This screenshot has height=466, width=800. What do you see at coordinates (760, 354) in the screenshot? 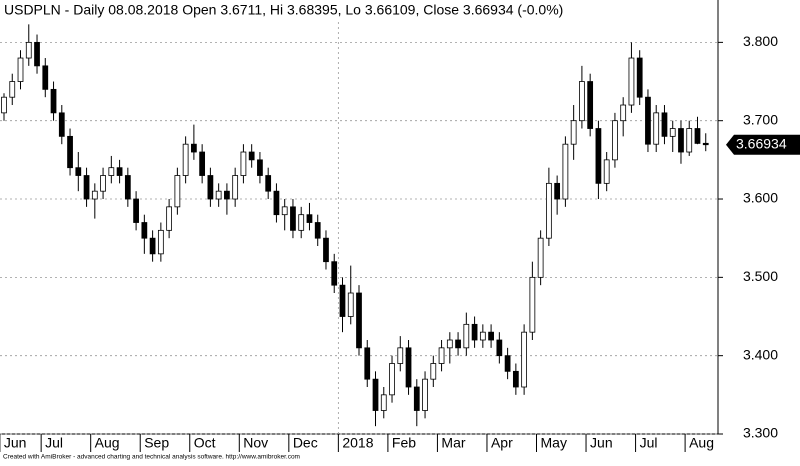
I see `y-tick-label: 3.400` at bounding box center [760, 354].